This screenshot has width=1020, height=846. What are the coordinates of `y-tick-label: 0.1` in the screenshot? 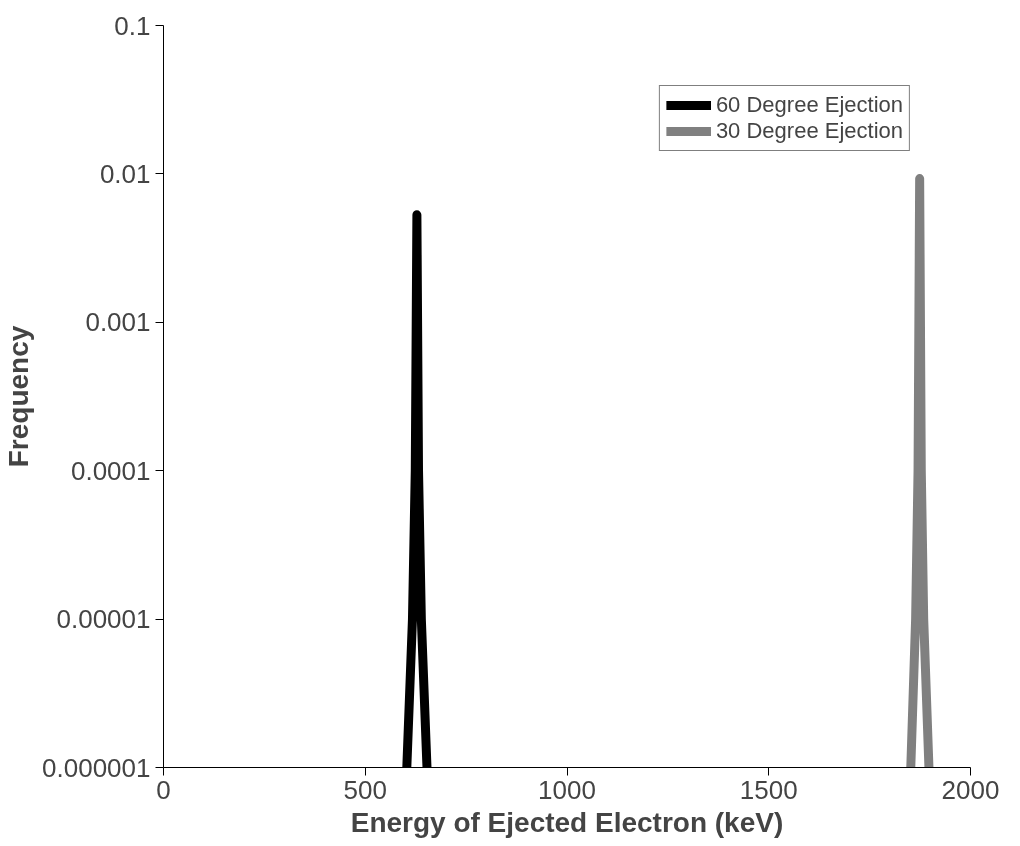 It's located at (132, 25).